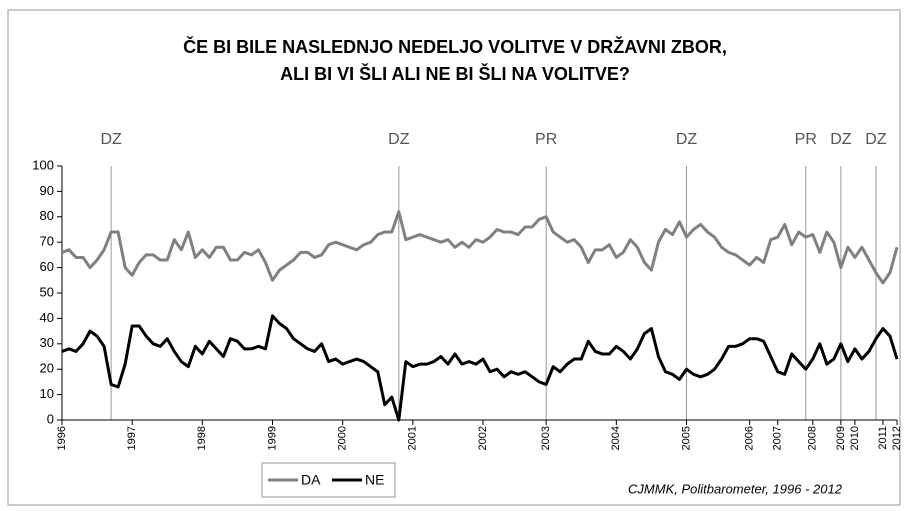 Image resolution: width=908 pixels, height=511 pixels. Describe the element at coordinates (374, 480) in the screenshot. I see `legend-label: NE` at that location.